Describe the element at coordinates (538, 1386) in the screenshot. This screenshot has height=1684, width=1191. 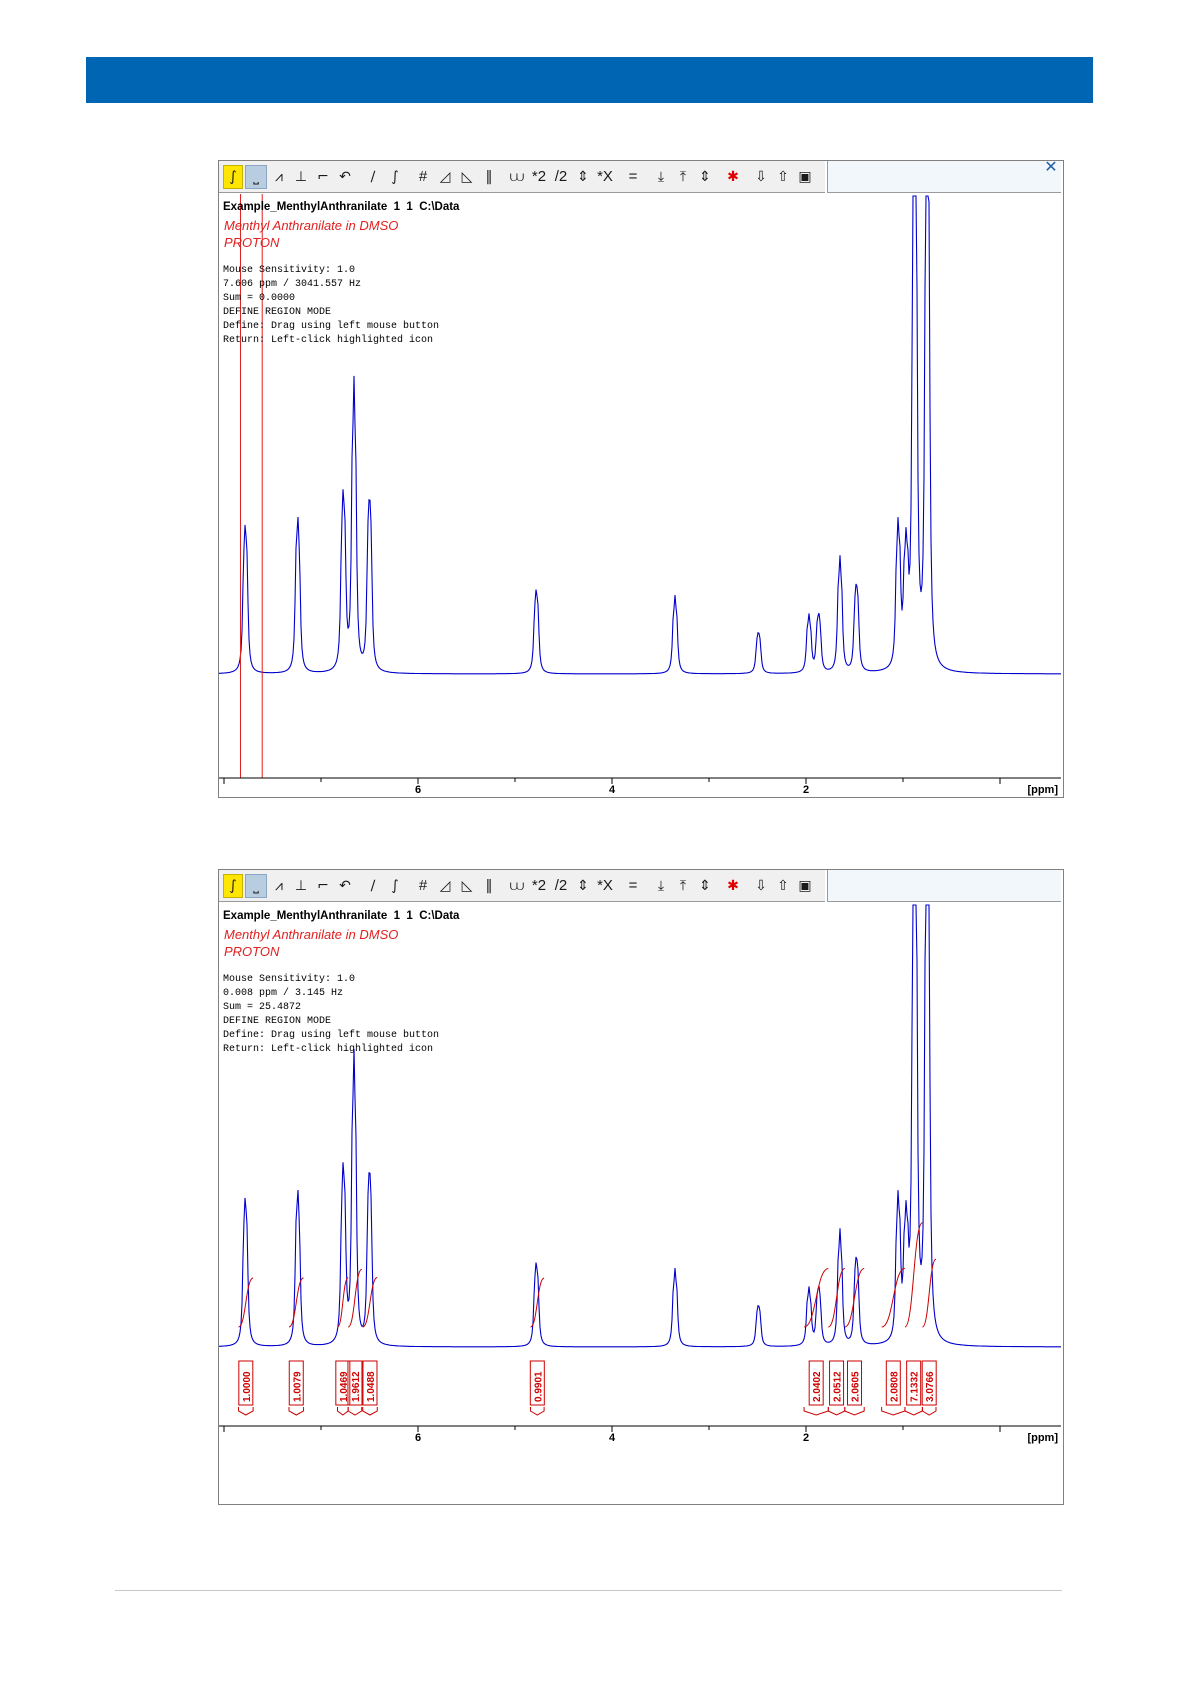
I see `integral-value: 0.9901` at that location.